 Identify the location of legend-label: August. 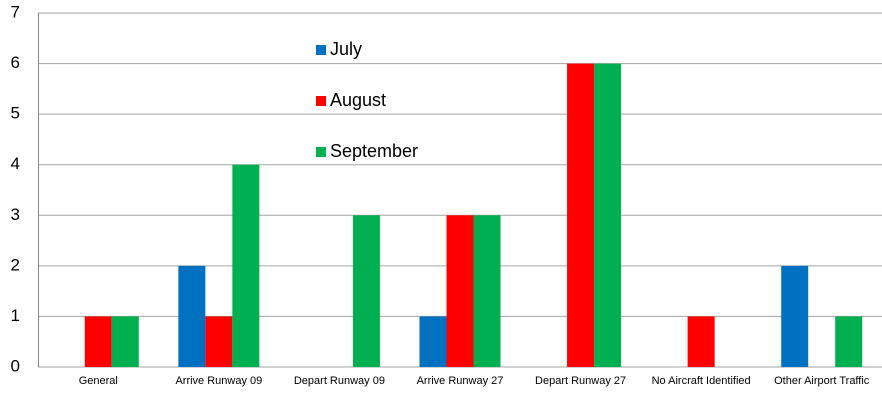
(358, 100).